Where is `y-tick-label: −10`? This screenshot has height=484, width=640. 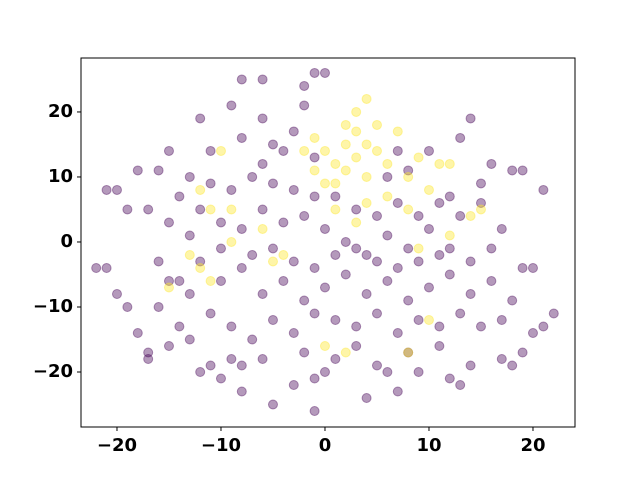
y-tick-label: −10 is located at coordinates (53, 306).